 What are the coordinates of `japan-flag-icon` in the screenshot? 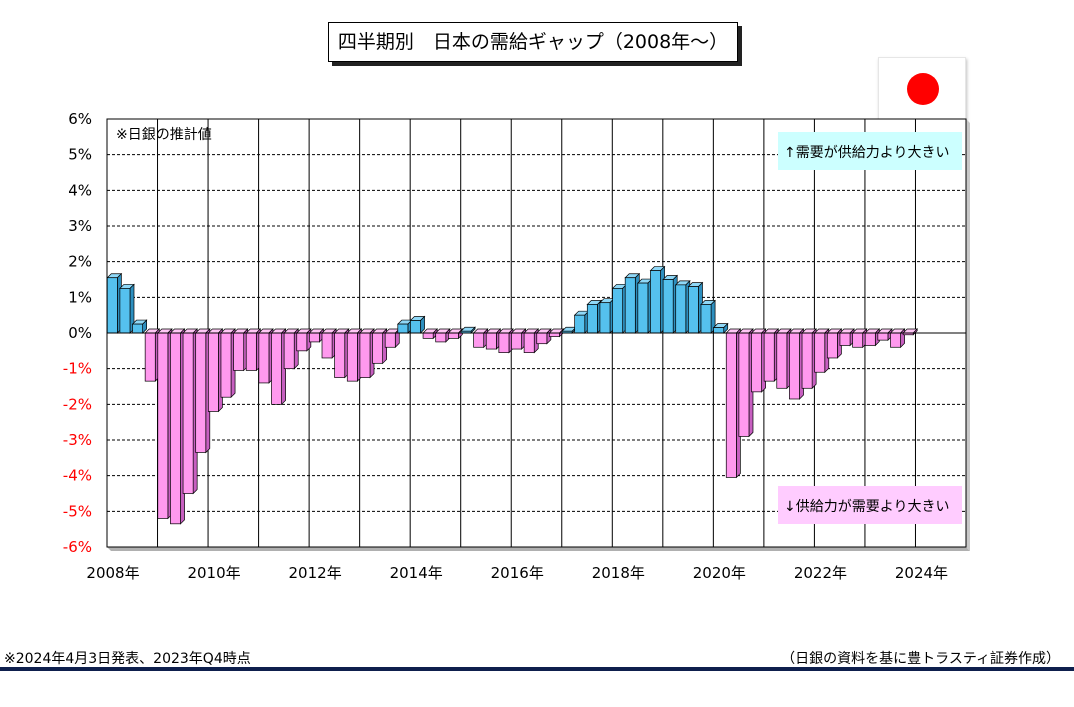 It's located at (922, 89).